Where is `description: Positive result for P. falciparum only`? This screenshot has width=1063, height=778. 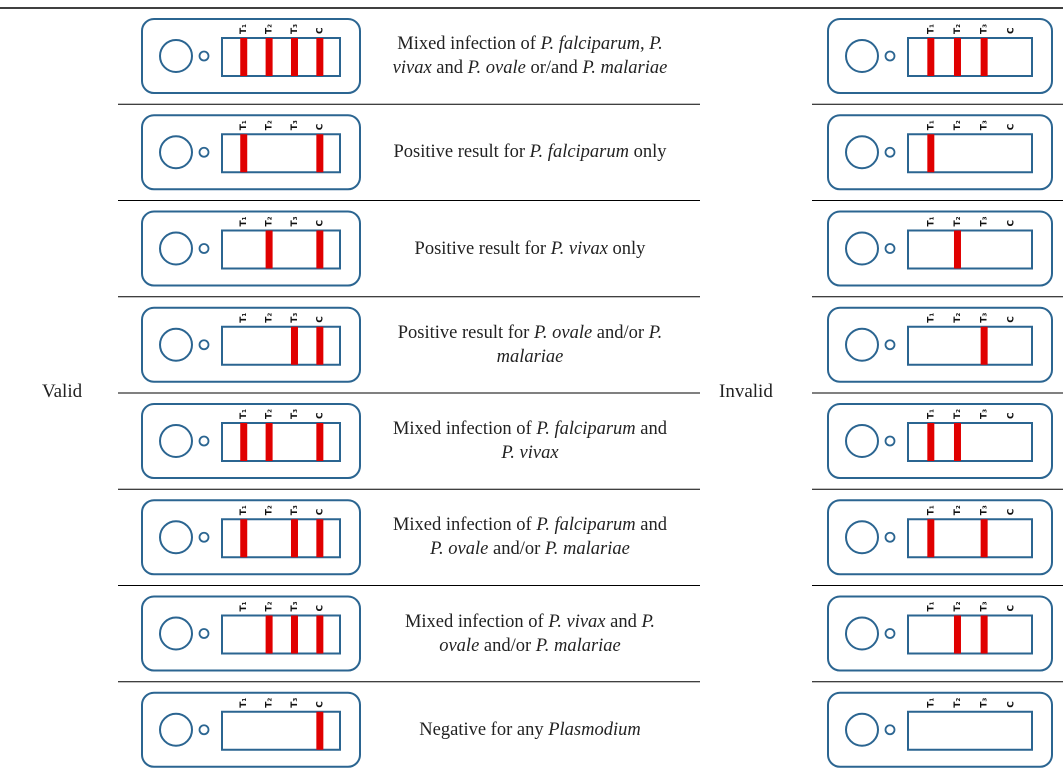
description: Positive result for P. falciparum only is located at coordinates (530, 152).